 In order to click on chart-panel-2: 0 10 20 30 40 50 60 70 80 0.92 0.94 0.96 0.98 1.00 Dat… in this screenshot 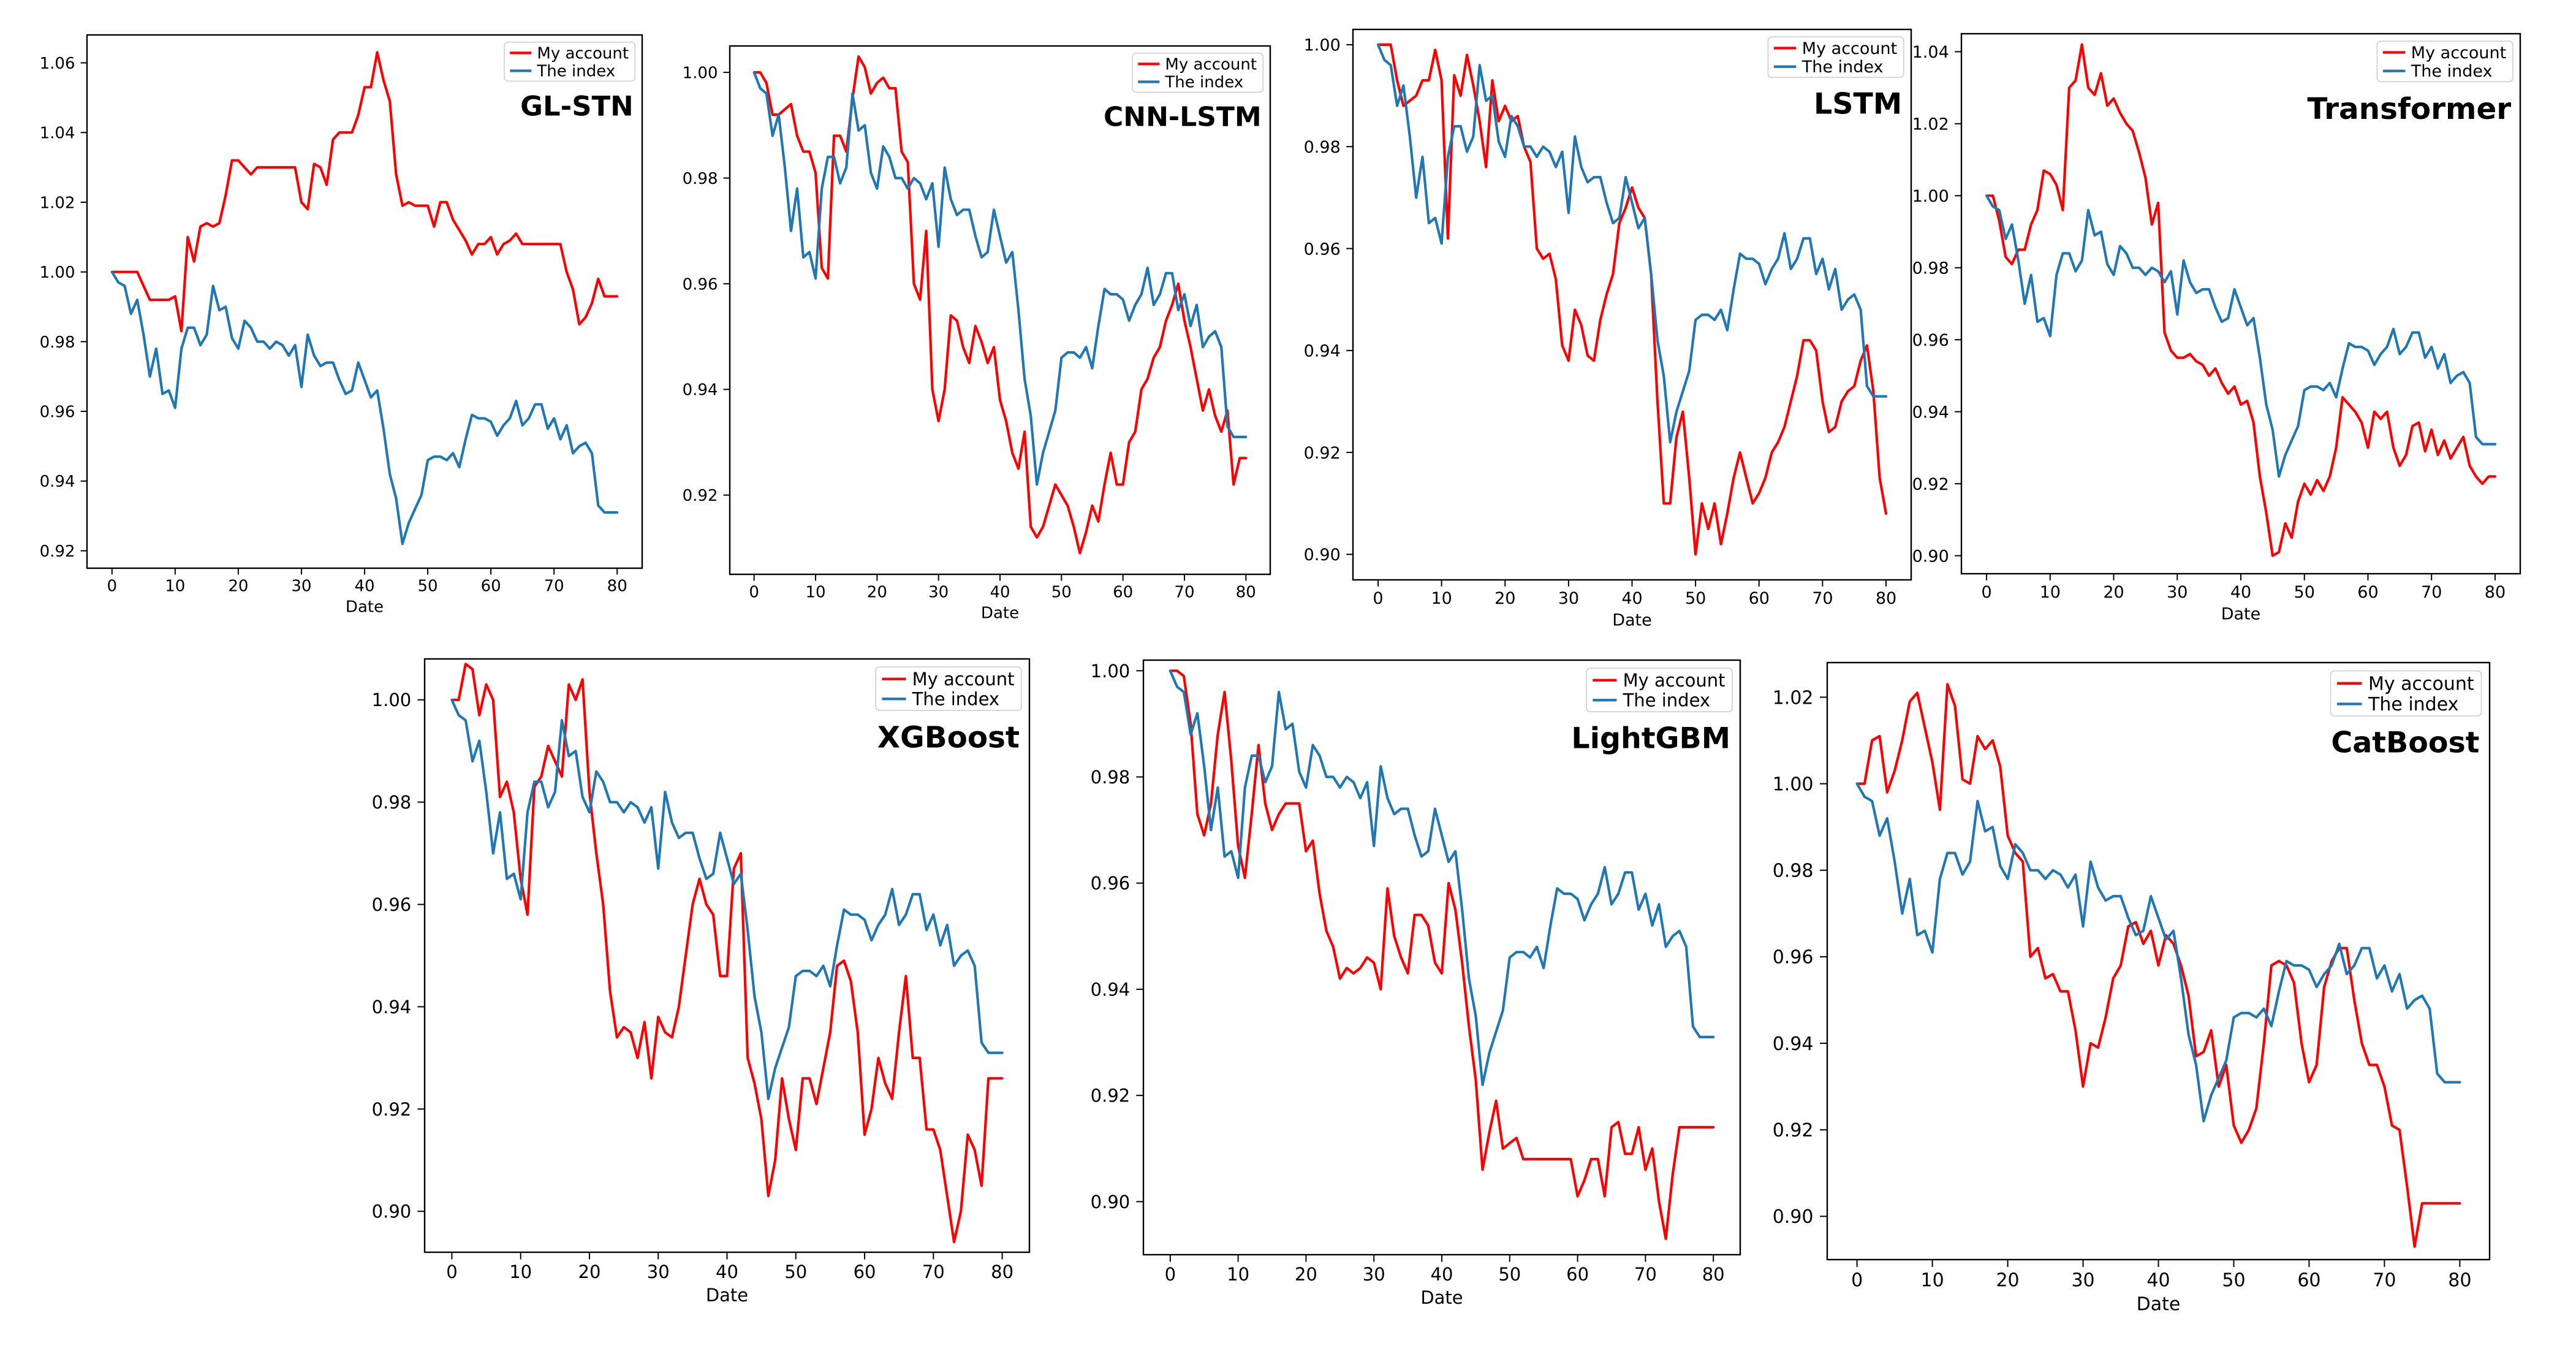, I will do `click(977, 334)`.